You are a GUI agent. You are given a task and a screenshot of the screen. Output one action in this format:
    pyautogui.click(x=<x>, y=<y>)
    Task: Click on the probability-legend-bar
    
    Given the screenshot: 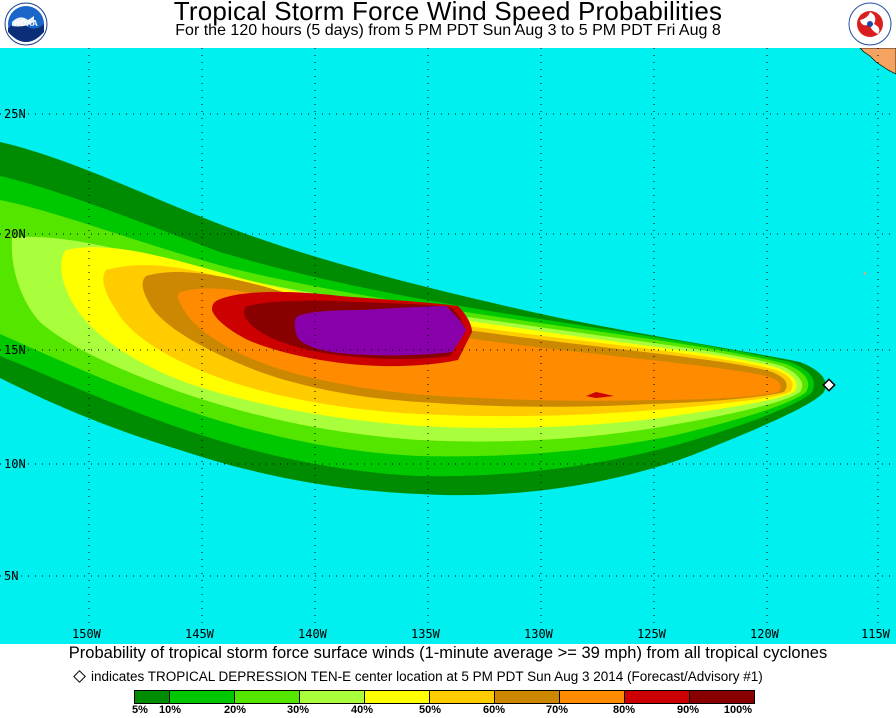 What is the action you would take?
    pyautogui.click(x=444, y=697)
    